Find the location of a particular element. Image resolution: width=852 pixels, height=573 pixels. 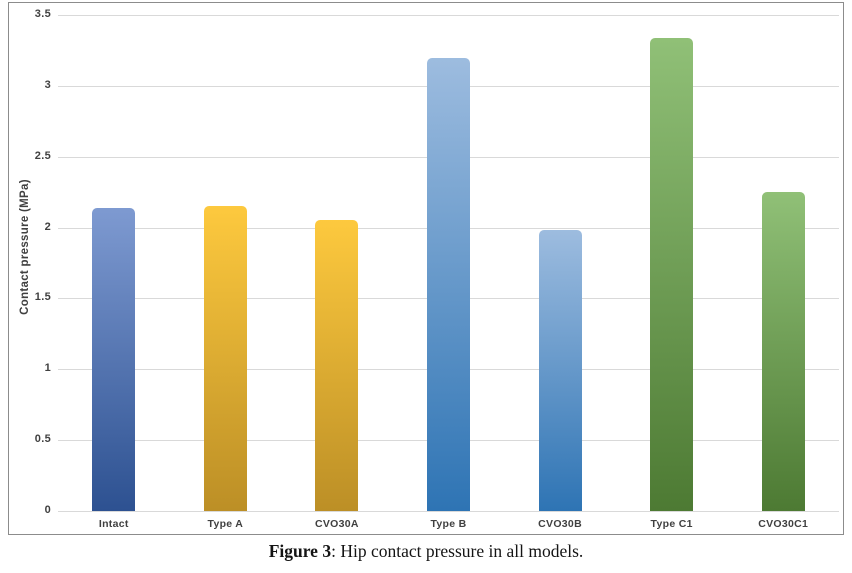

x-tick-label: Intact is located at coordinates (113, 524).